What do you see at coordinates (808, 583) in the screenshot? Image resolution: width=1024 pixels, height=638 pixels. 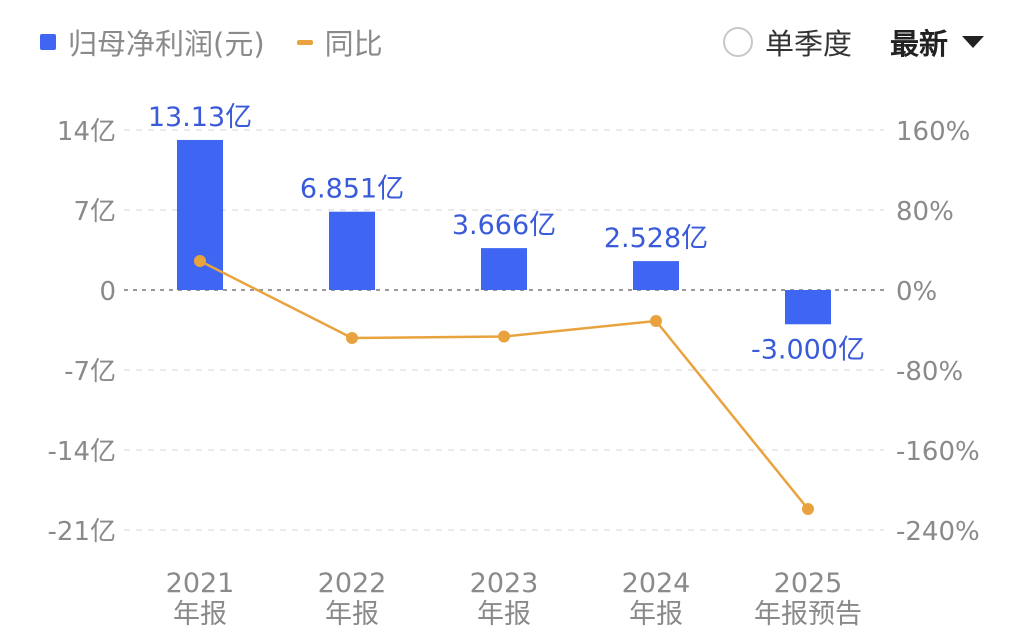 I see `x-tick-label-year: 2025` at bounding box center [808, 583].